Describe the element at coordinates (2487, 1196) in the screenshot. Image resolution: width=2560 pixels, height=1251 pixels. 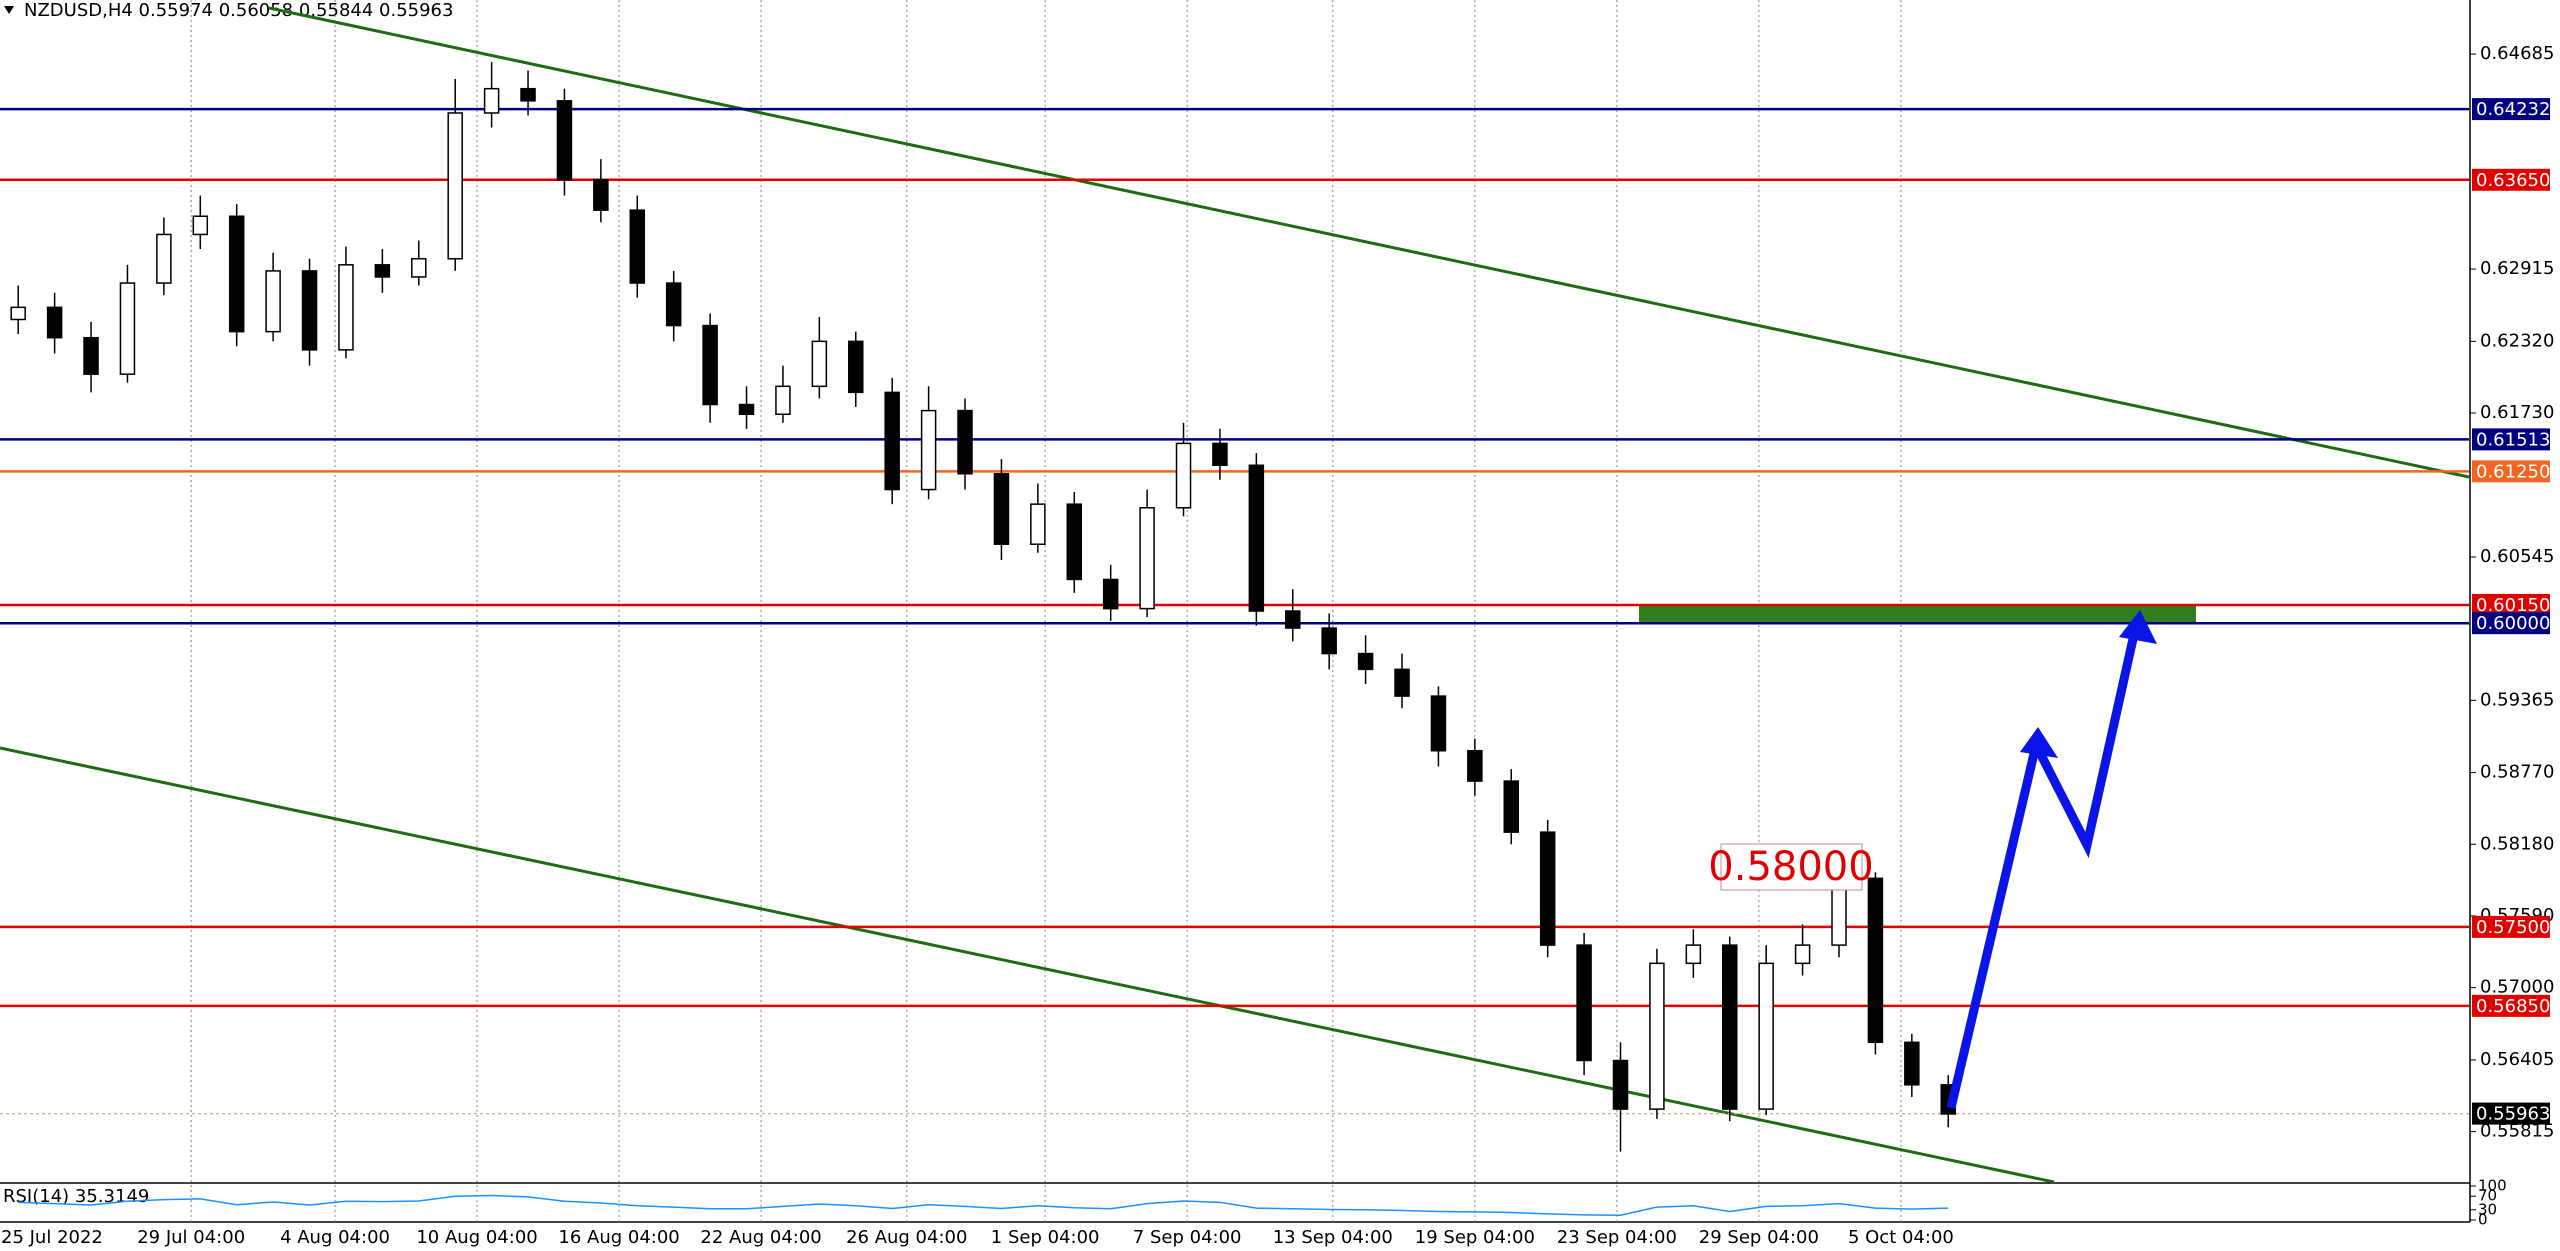
I see `rsi-tick-label: 70` at that location.